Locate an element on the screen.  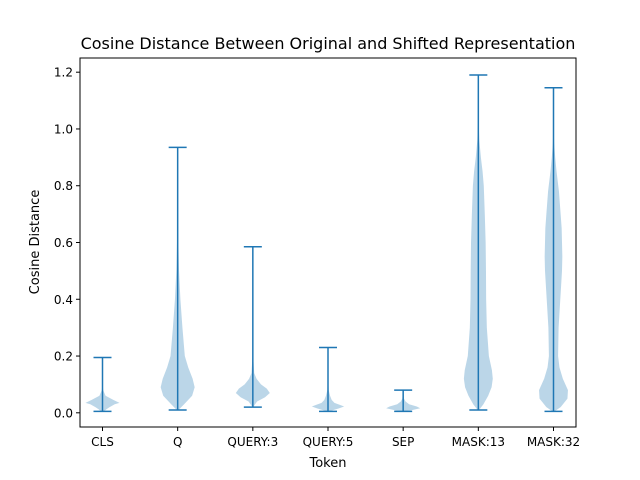
x-tick-label-5: MASK:13 is located at coordinates (478, 442).